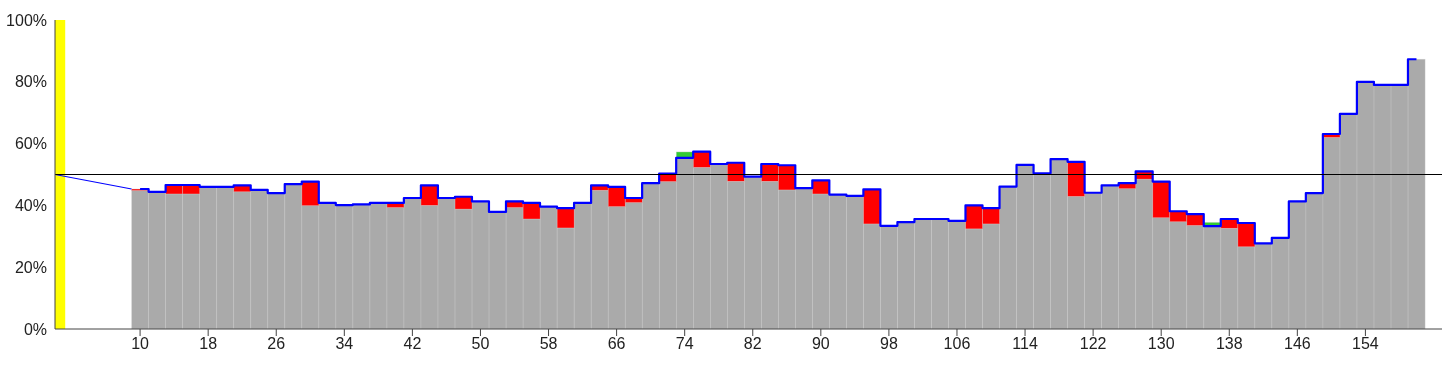  Describe the element at coordinates (30, 206) in the screenshot. I see `y-tick-label: 40%` at that location.